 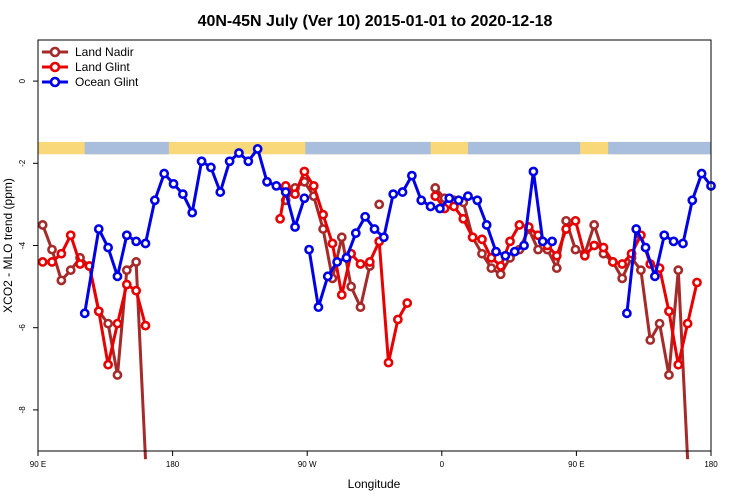 I want to click on y-tick-label: 0, so click(x=22, y=80).